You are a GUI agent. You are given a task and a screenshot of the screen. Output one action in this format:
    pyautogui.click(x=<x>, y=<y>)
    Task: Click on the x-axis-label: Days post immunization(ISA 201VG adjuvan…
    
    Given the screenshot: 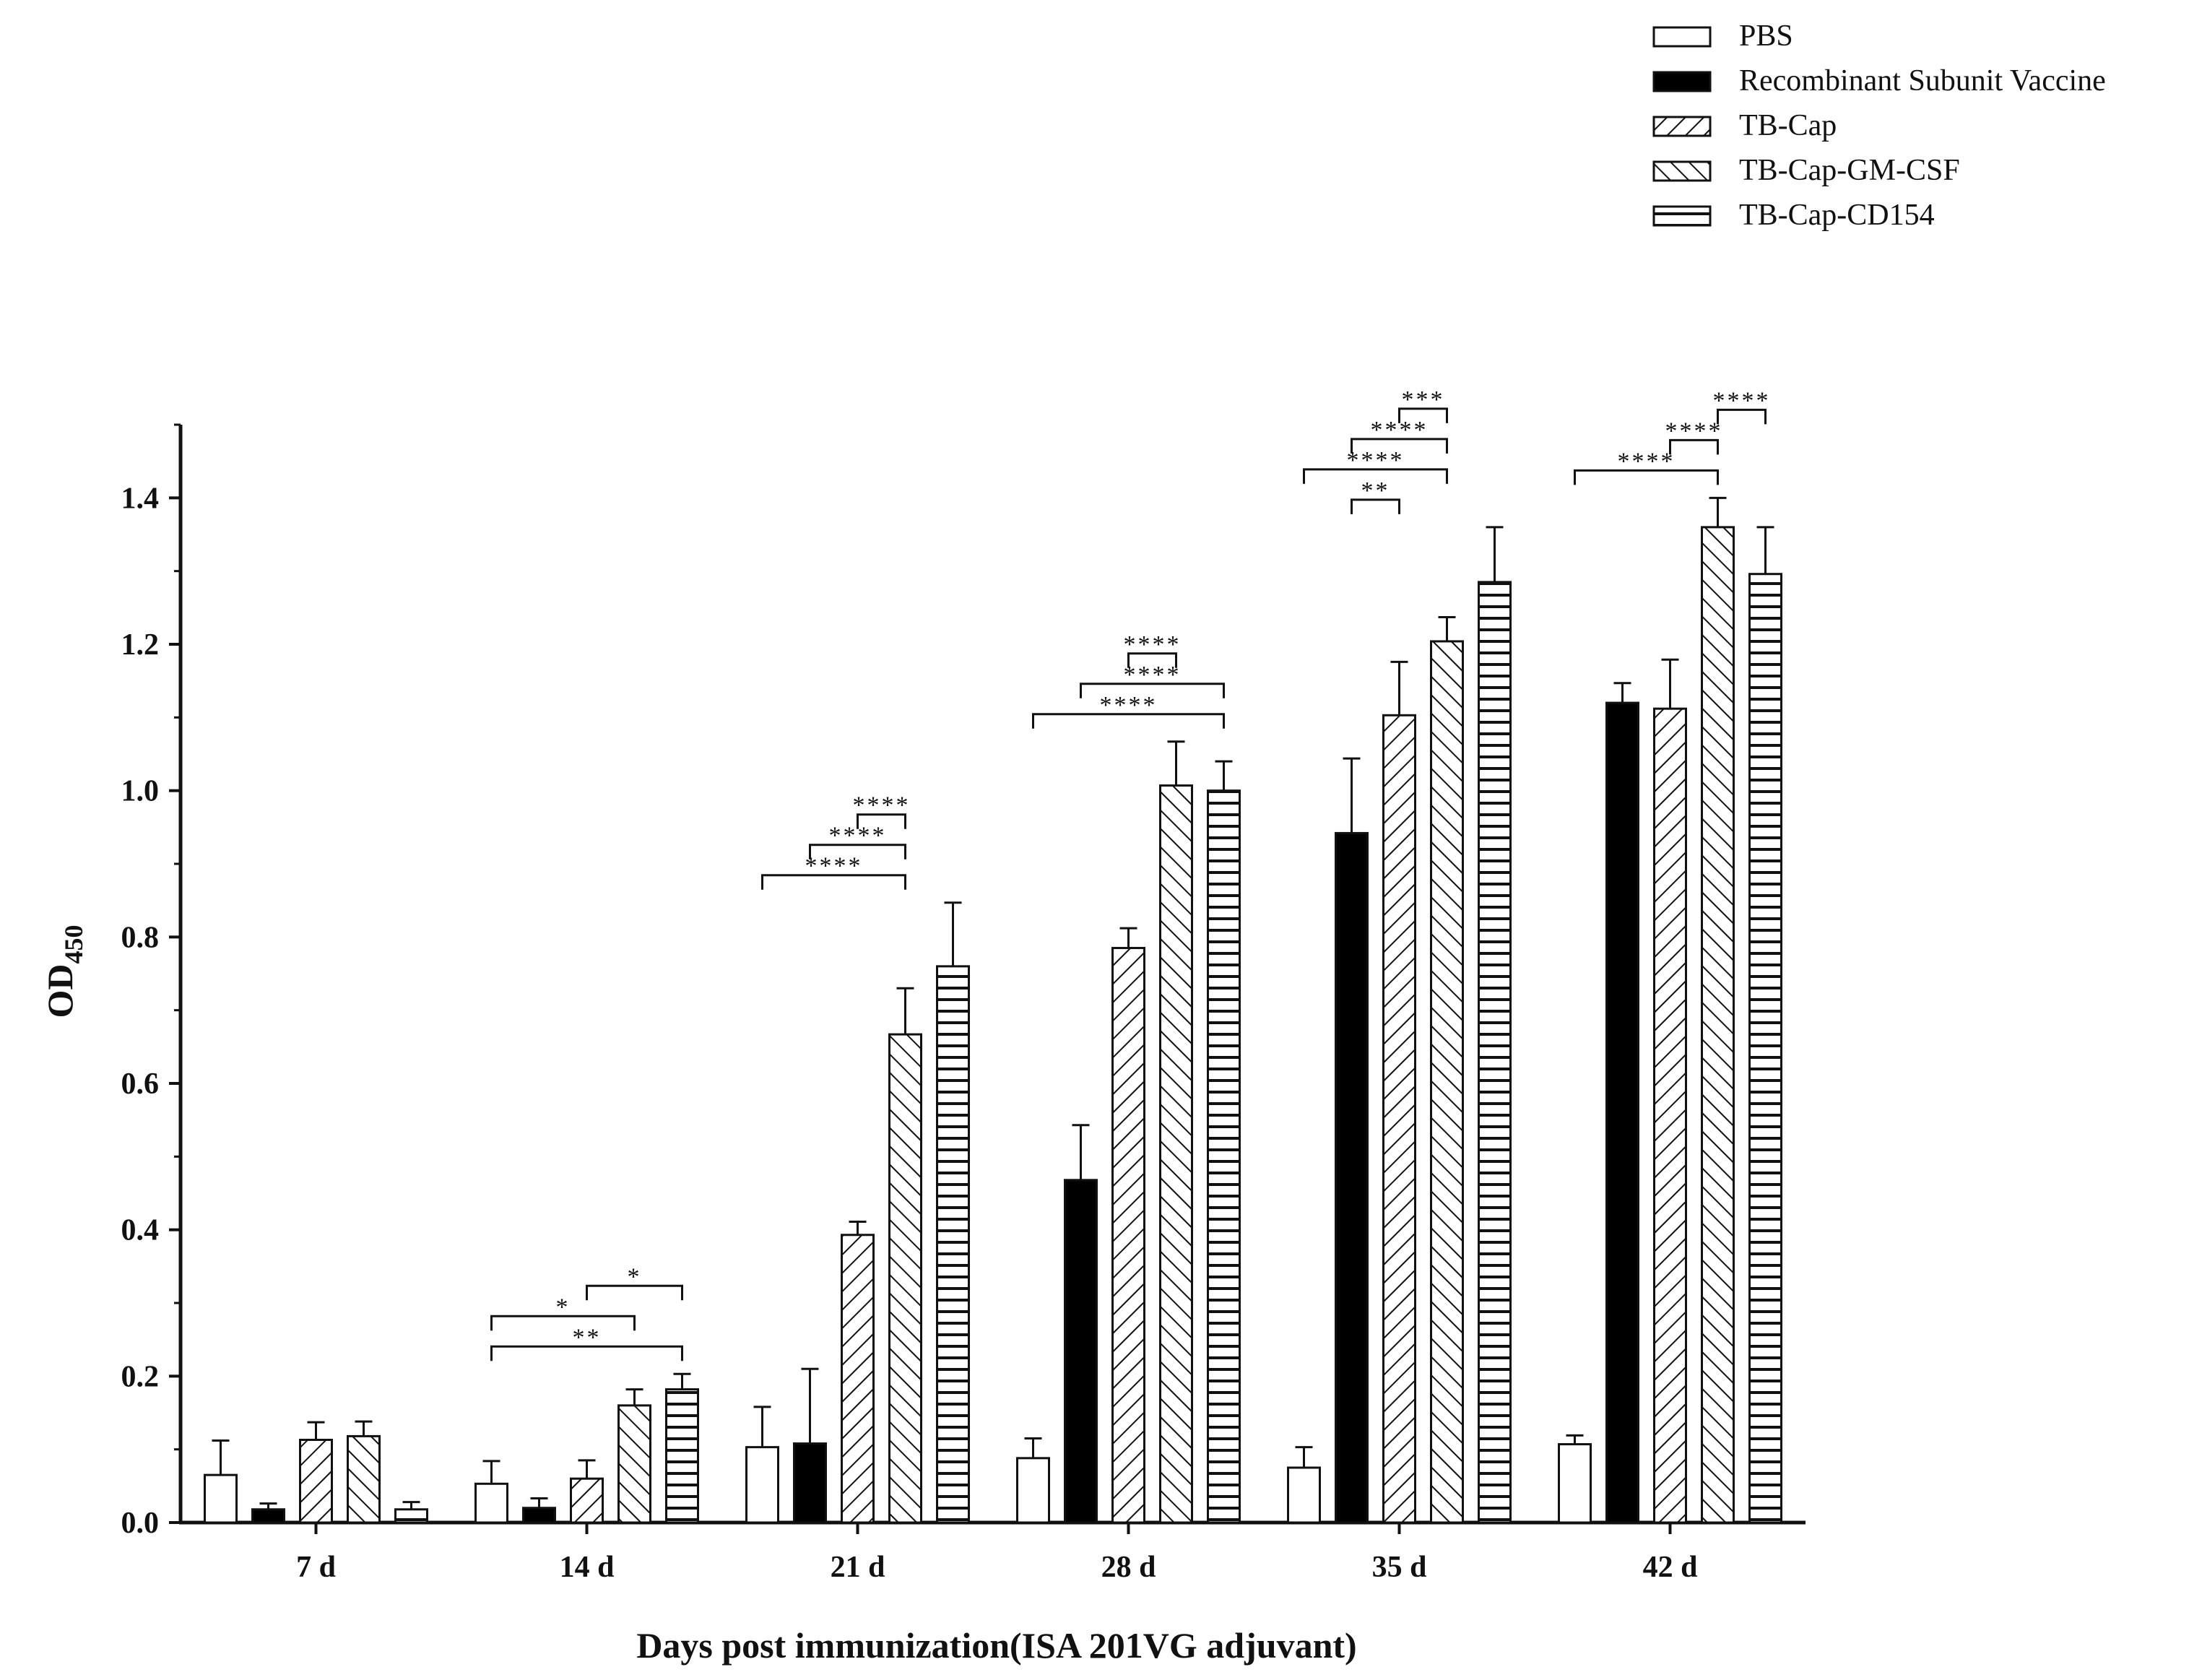 What is the action you would take?
    pyautogui.click(x=996, y=1645)
    